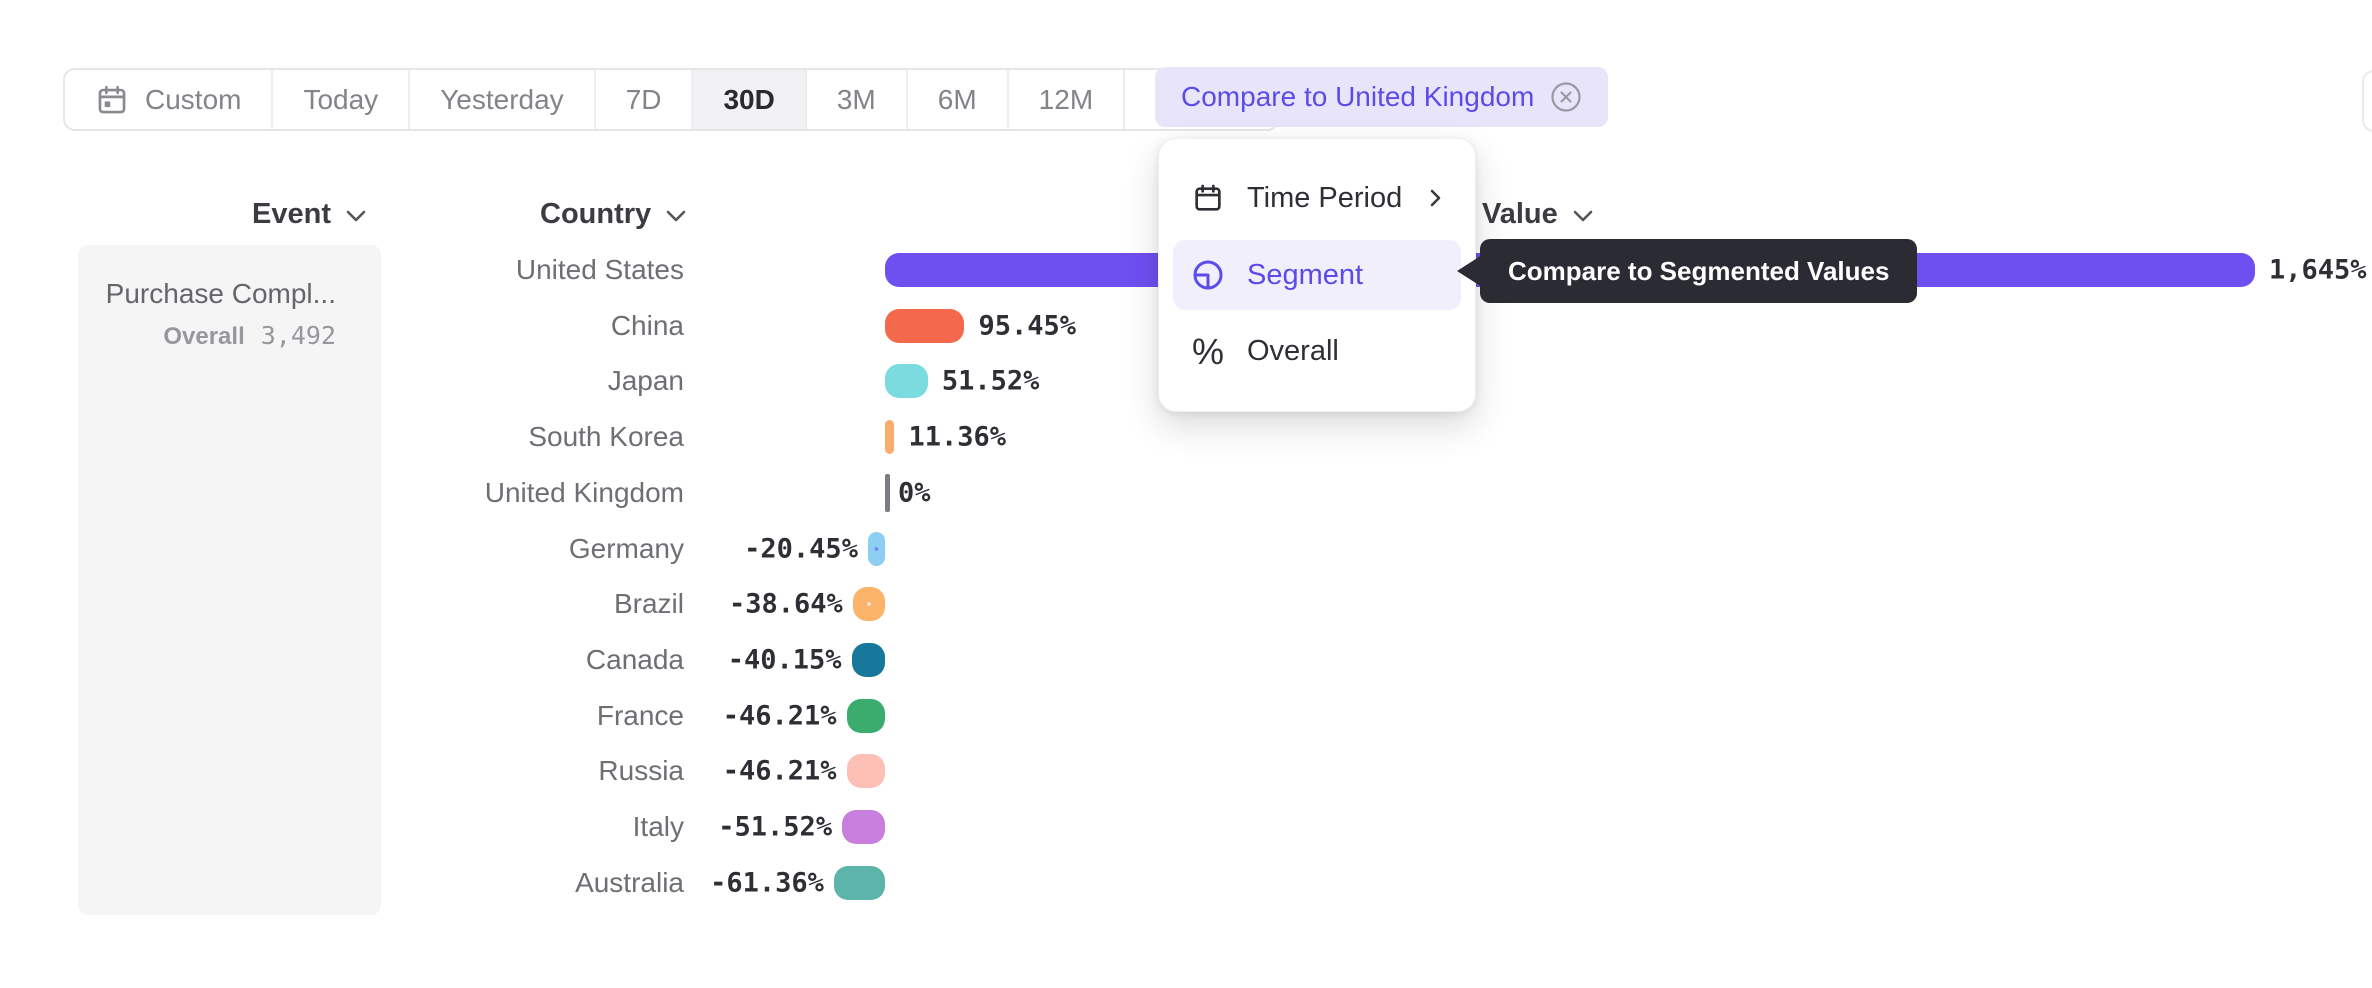 The height and width of the screenshot is (988, 2372). What do you see at coordinates (1186, 771) in the screenshot?
I see `chart-row-russia: Russia -46.21%` at bounding box center [1186, 771].